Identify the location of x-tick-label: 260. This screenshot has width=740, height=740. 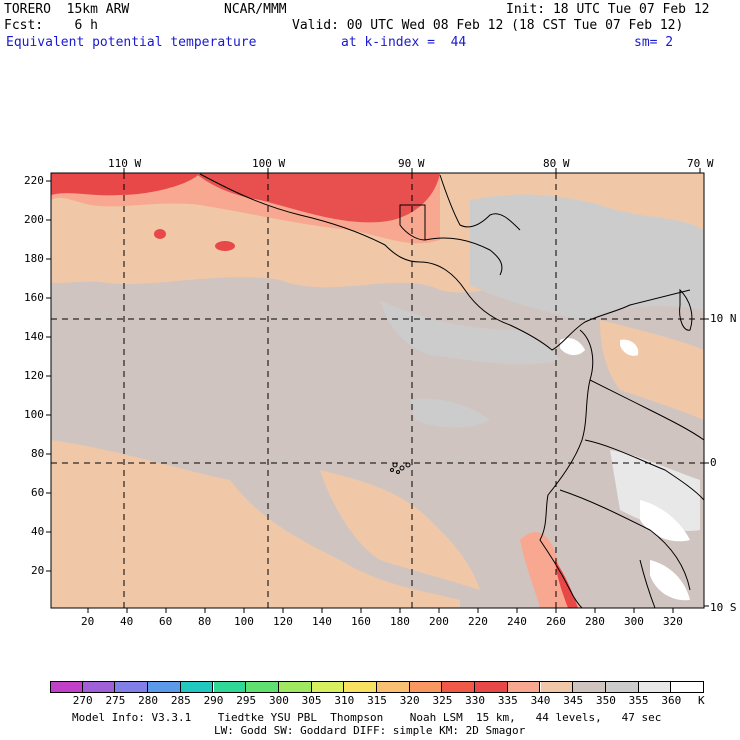
(556, 621).